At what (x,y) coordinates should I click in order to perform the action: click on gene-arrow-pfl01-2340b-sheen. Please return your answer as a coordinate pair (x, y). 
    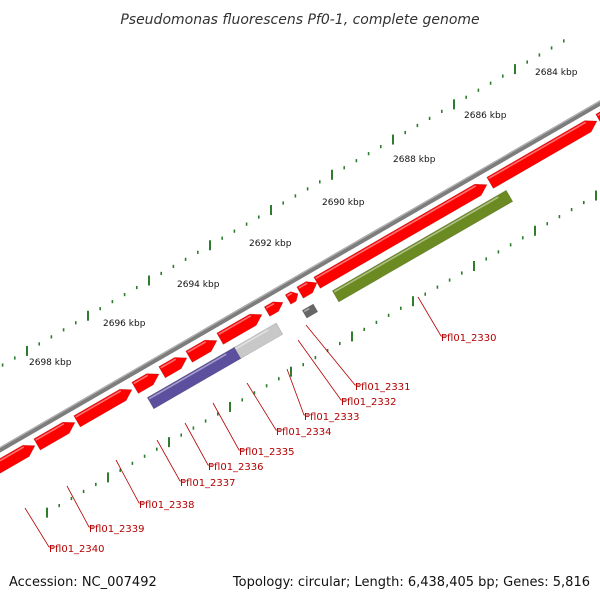
    Looking at the image, I should click on (12, 454).